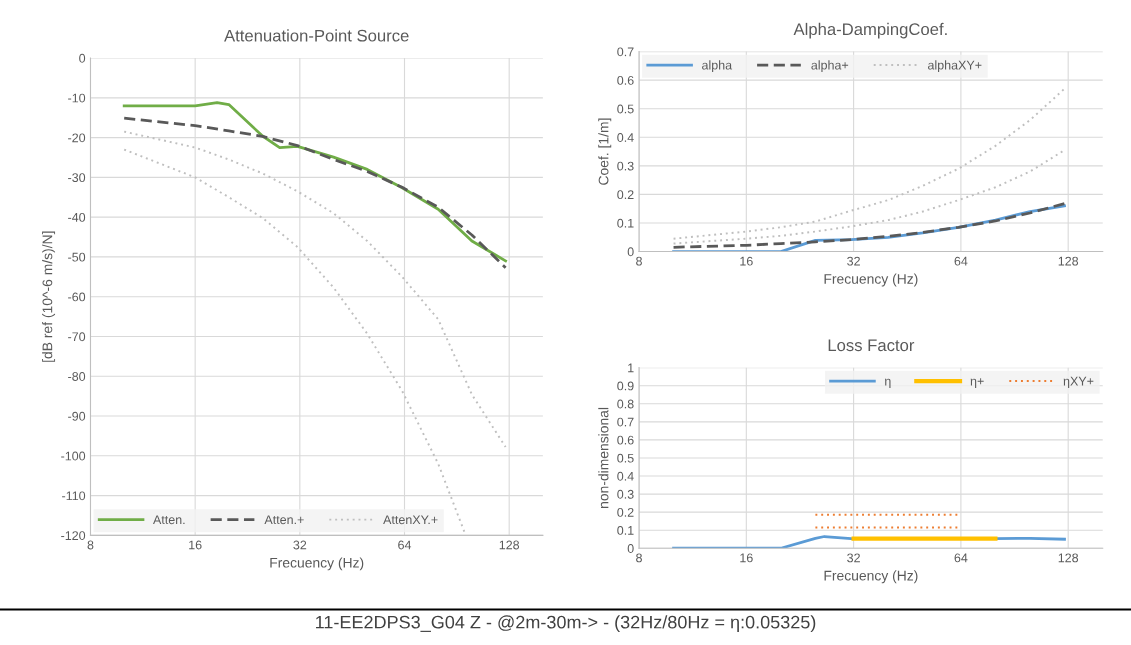  I want to click on legend-label: Atten., so click(169, 520).